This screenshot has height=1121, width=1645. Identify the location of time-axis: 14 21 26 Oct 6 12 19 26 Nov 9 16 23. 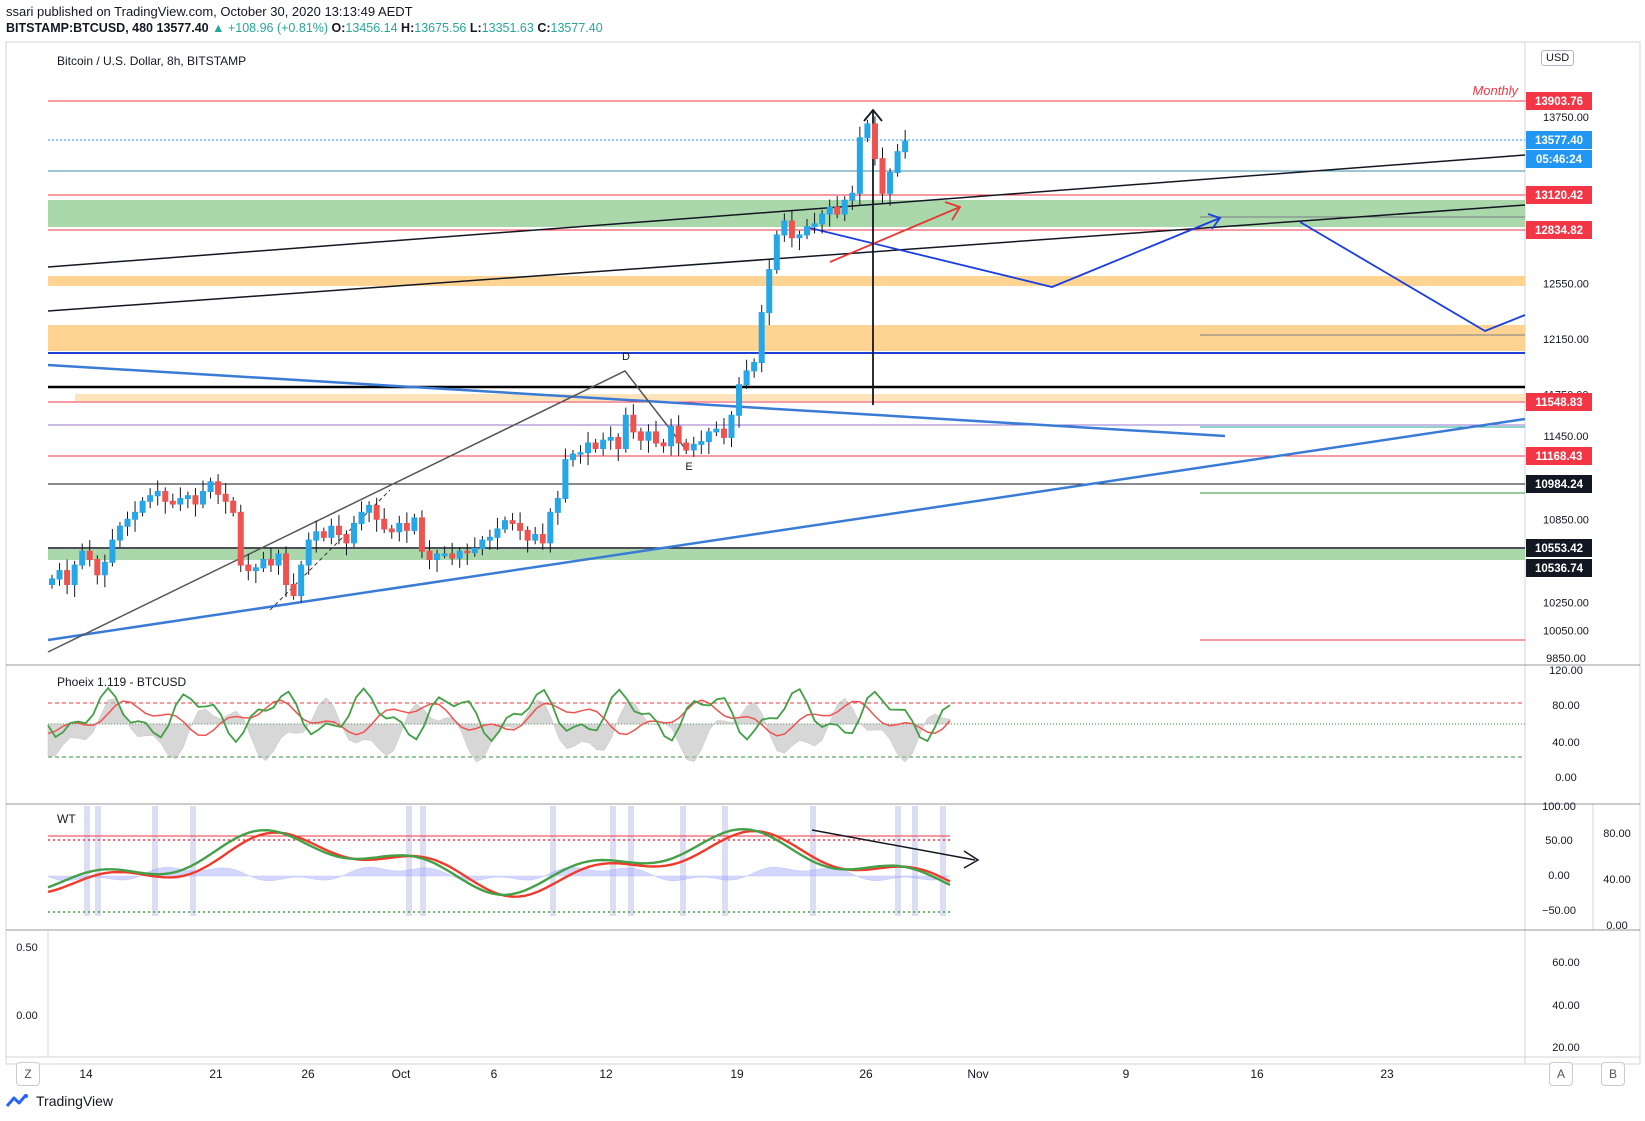
(736, 1074).